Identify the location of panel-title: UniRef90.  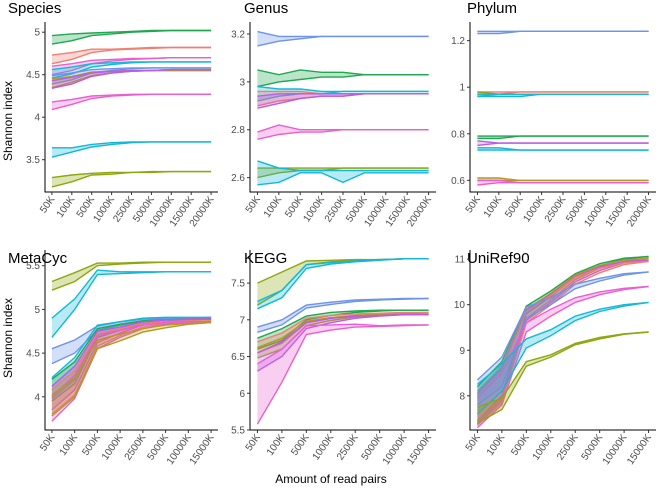
(498, 258).